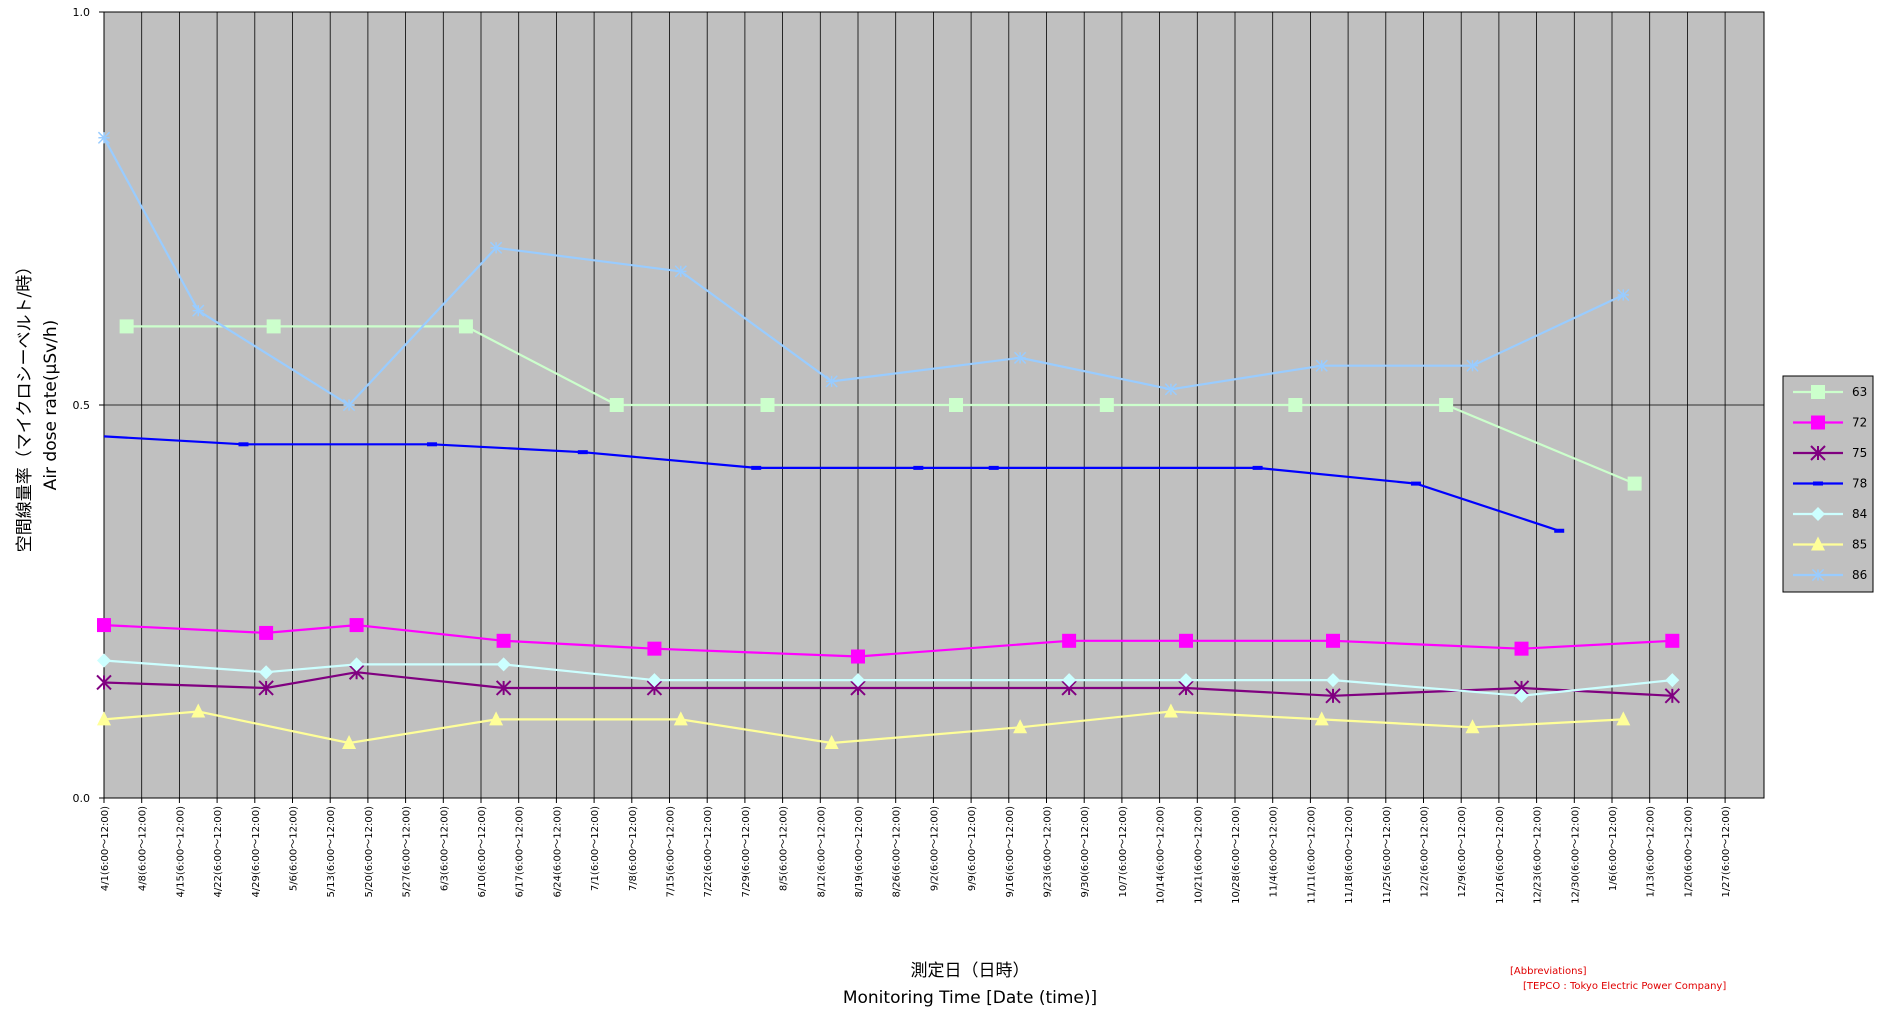 This screenshot has width=1879, height=1010. I want to click on x-tick-label: 4/29(6:00～12:00), so click(256, 852).